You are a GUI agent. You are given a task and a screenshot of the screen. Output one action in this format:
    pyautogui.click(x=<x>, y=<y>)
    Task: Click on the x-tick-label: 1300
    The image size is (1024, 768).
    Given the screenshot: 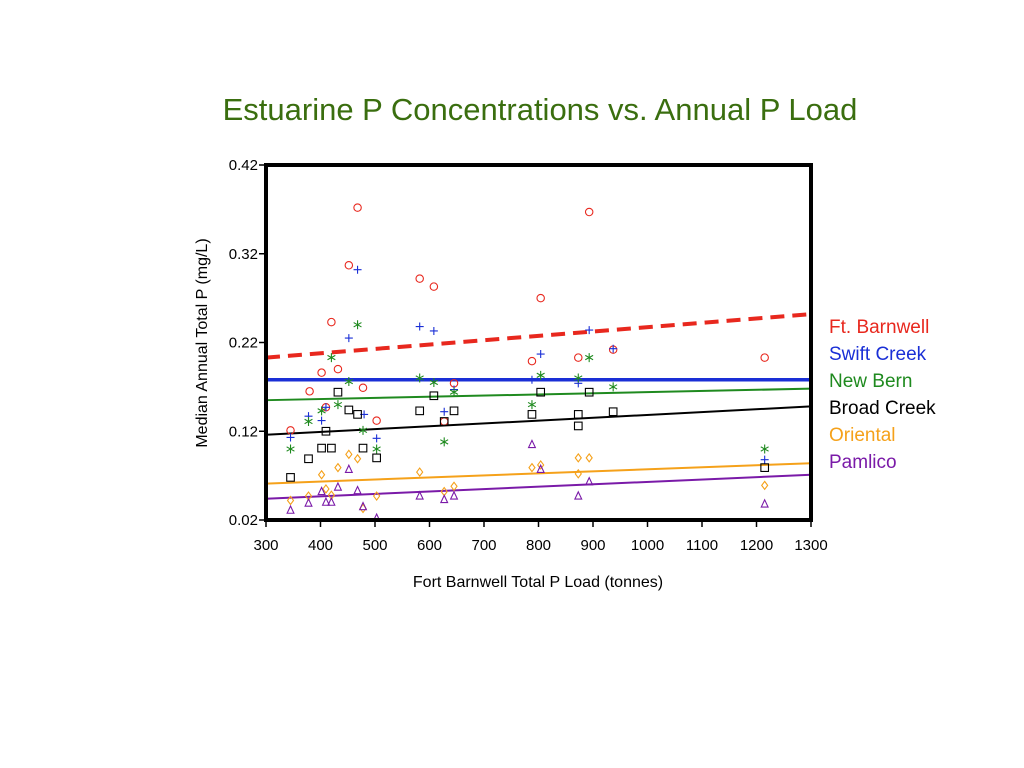 What is the action you would take?
    pyautogui.click(x=810, y=545)
    